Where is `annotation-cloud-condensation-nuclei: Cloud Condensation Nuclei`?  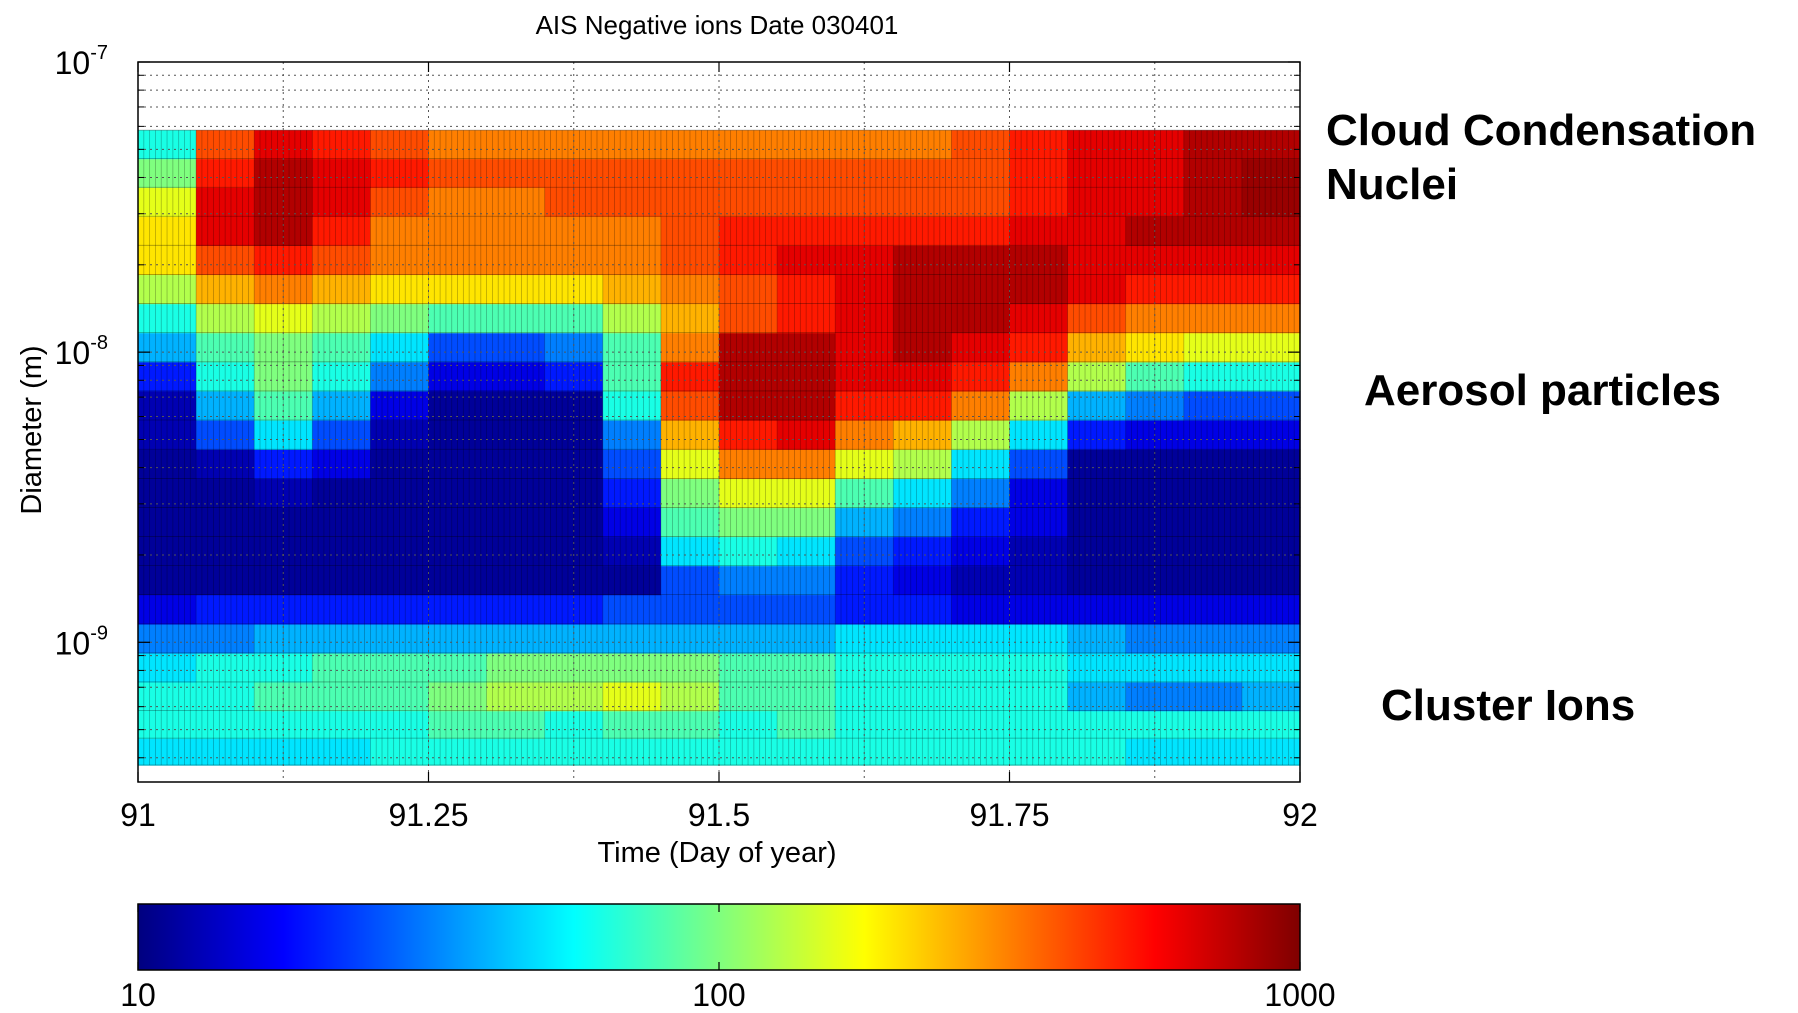
annotation-cloud-condensation-nuclei: Cloud Condensation Nuclei is located at coordinates (1541, 158).